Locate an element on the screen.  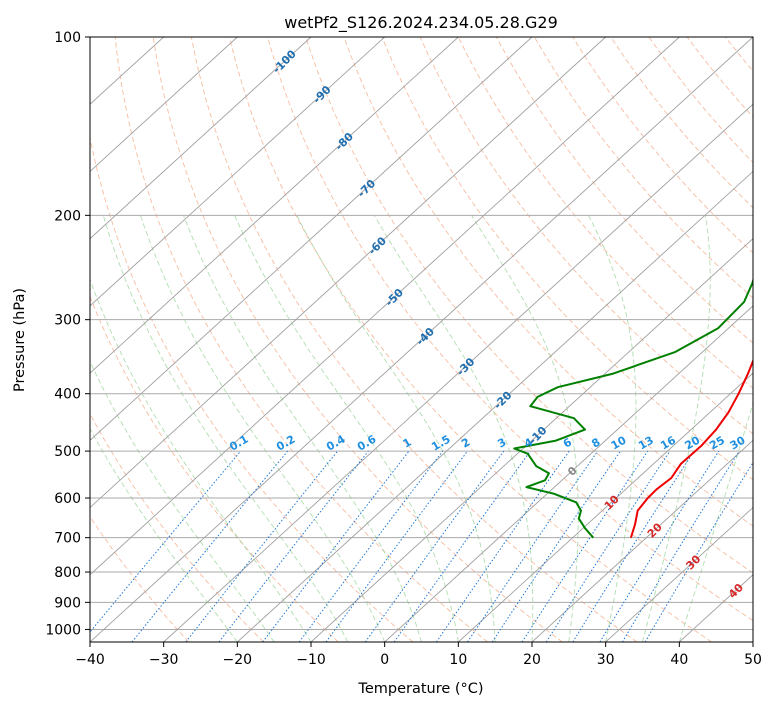
mixing-ratio-label: 6 is located at coordinates (567, 442).